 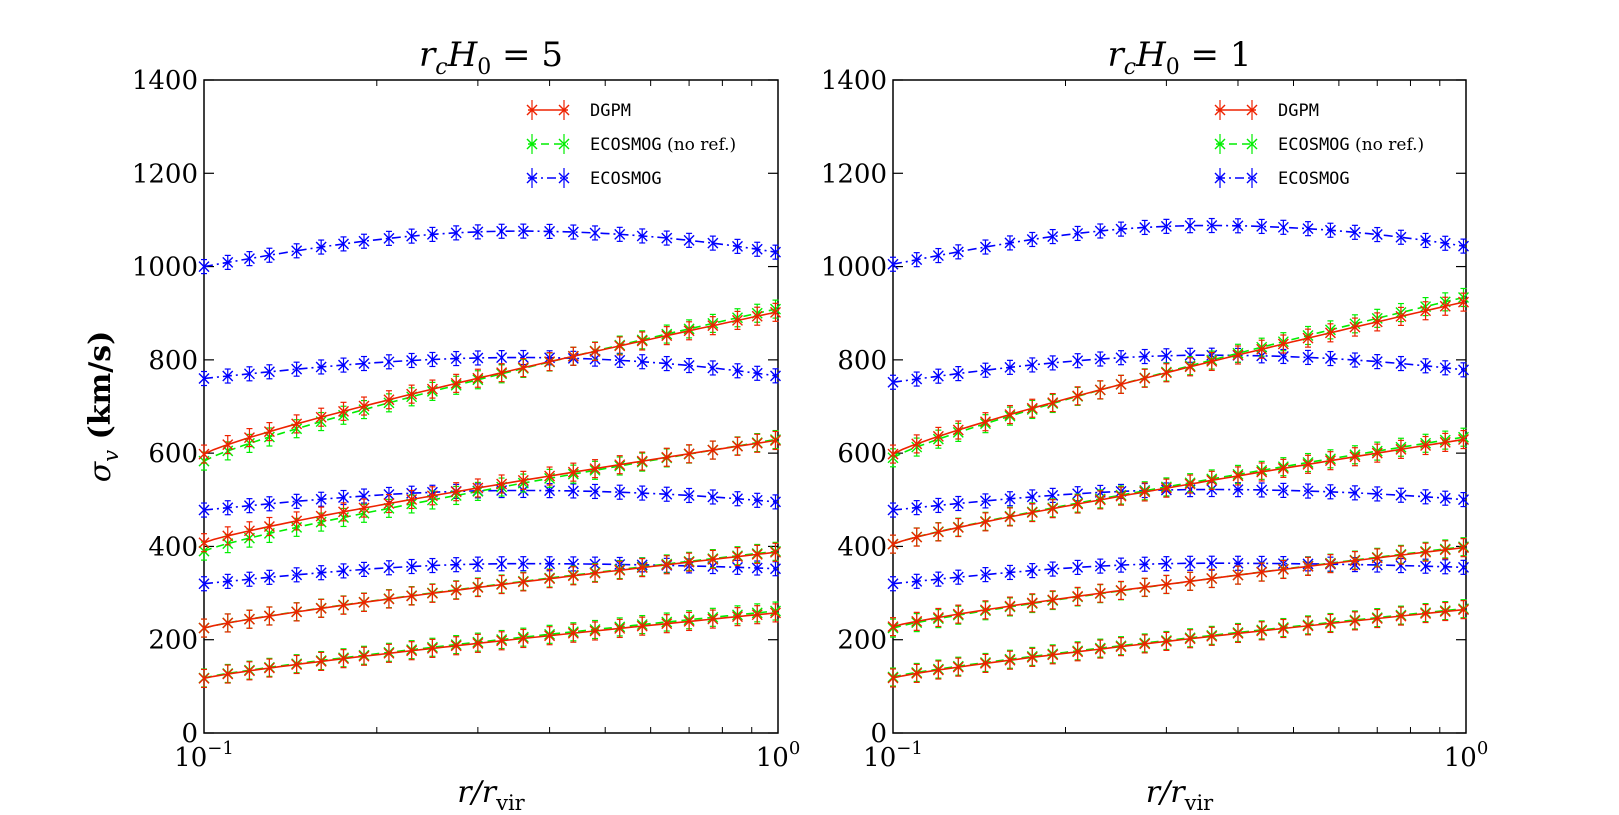 What do you see at coordinates (862, 641) in the screenshot?
I see `y-tick-label: 200` at bounding box center [862, 641].